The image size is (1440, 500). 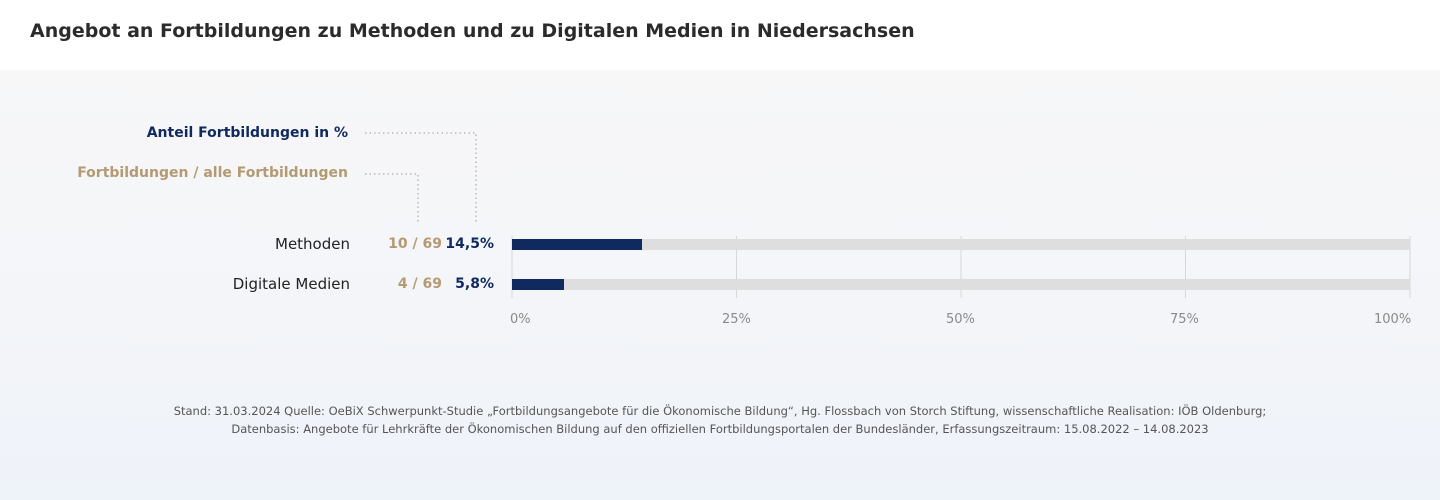 What do you see at coordinates (961, 244) in the screenshot?
I see `bar-track-methoden` at bounding box center [961, 244].